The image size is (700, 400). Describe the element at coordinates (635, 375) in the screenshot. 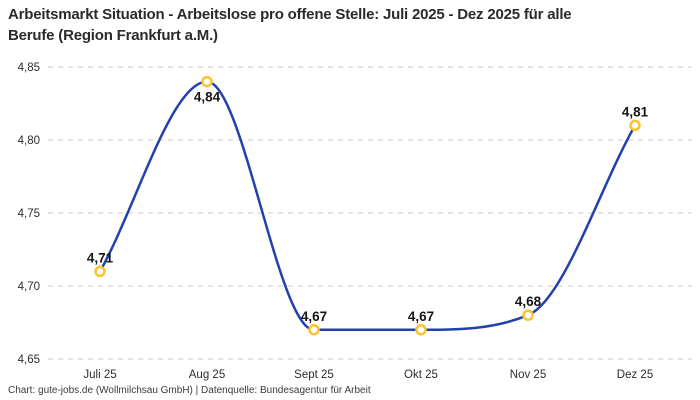

I see `x-axis-tick-label: Dez 25` at that location.